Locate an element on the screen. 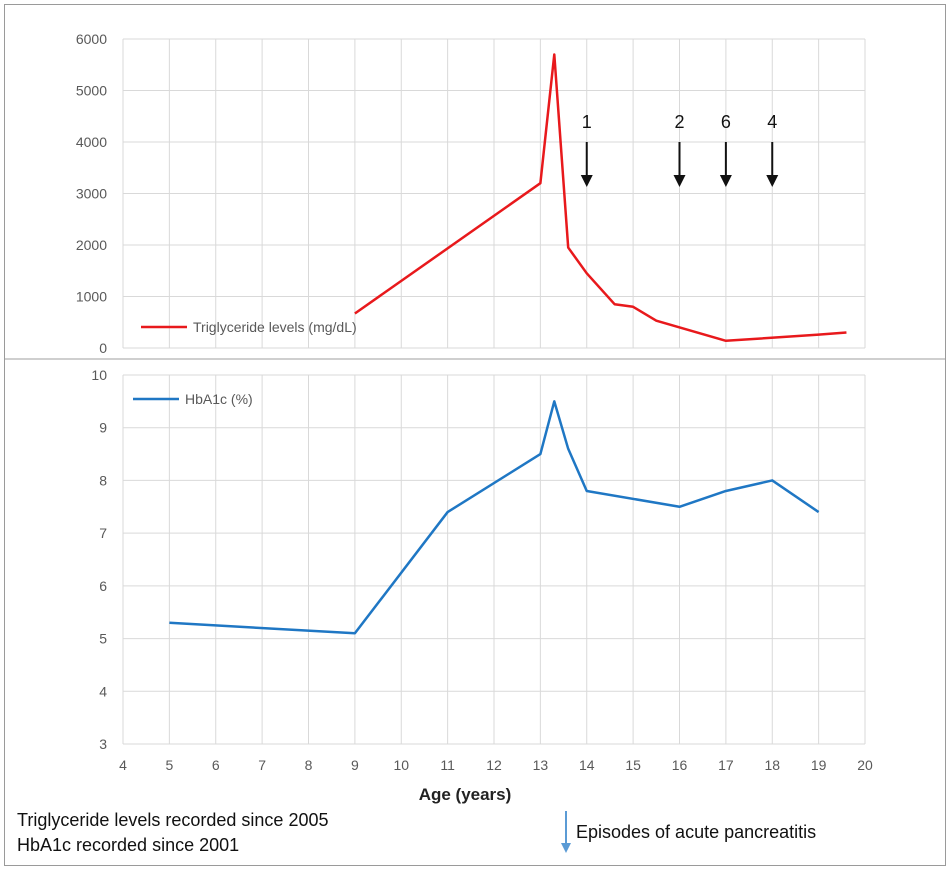 This screenshot has width=952, height=872. x-tick-label: 7 is located at coordinates (262, 765).